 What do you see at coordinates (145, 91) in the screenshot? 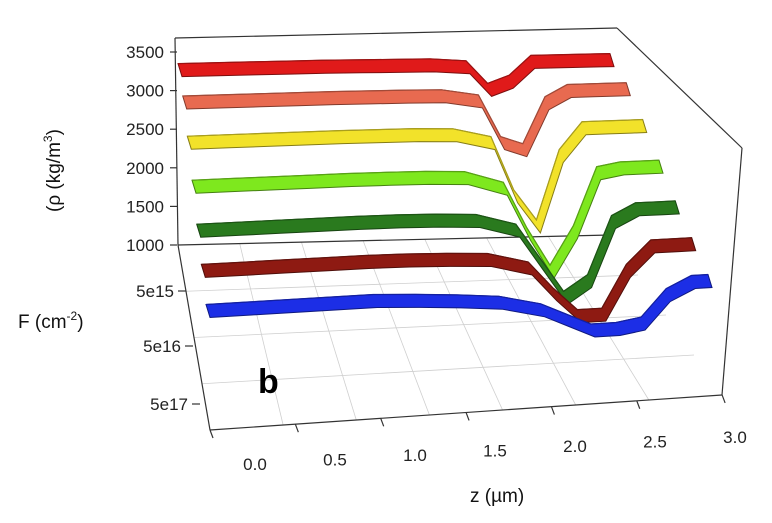
I see `rho-tick-label: 3000` at bounding box center [145, 91].